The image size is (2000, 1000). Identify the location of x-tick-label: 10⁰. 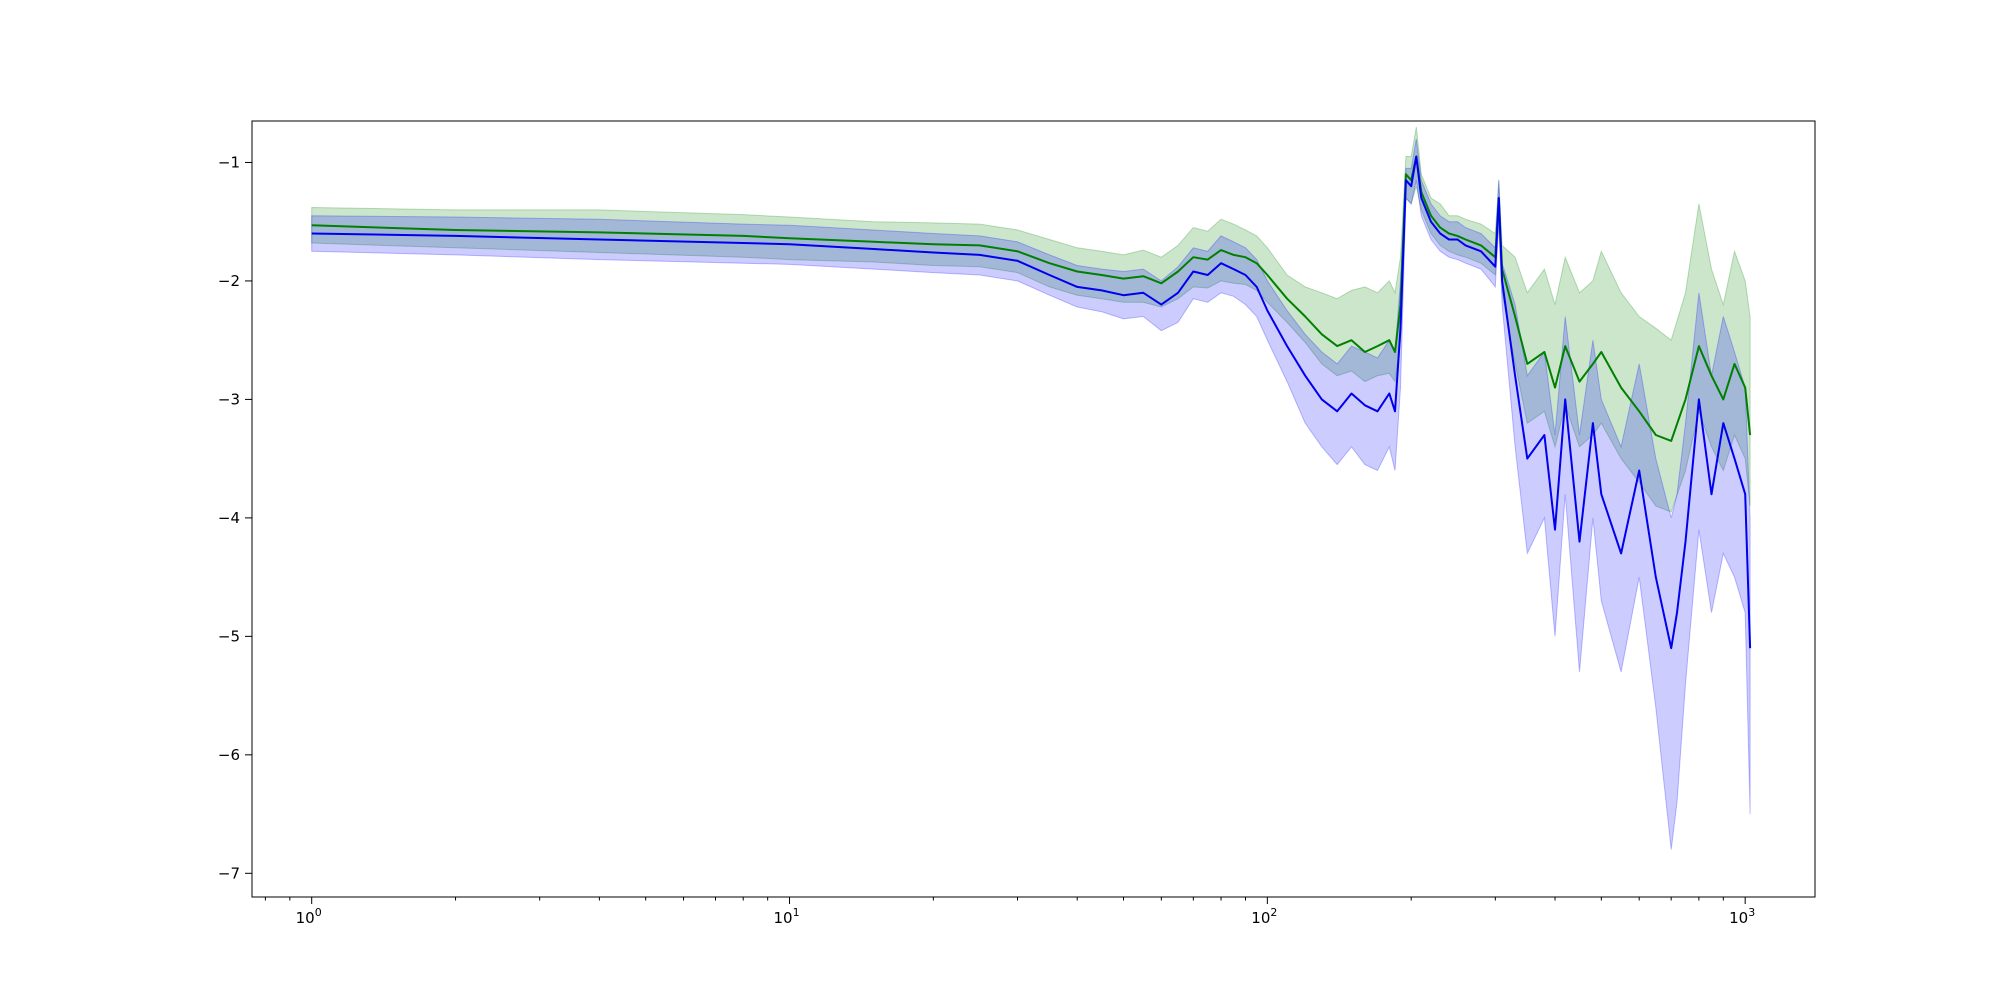
(309, 916).